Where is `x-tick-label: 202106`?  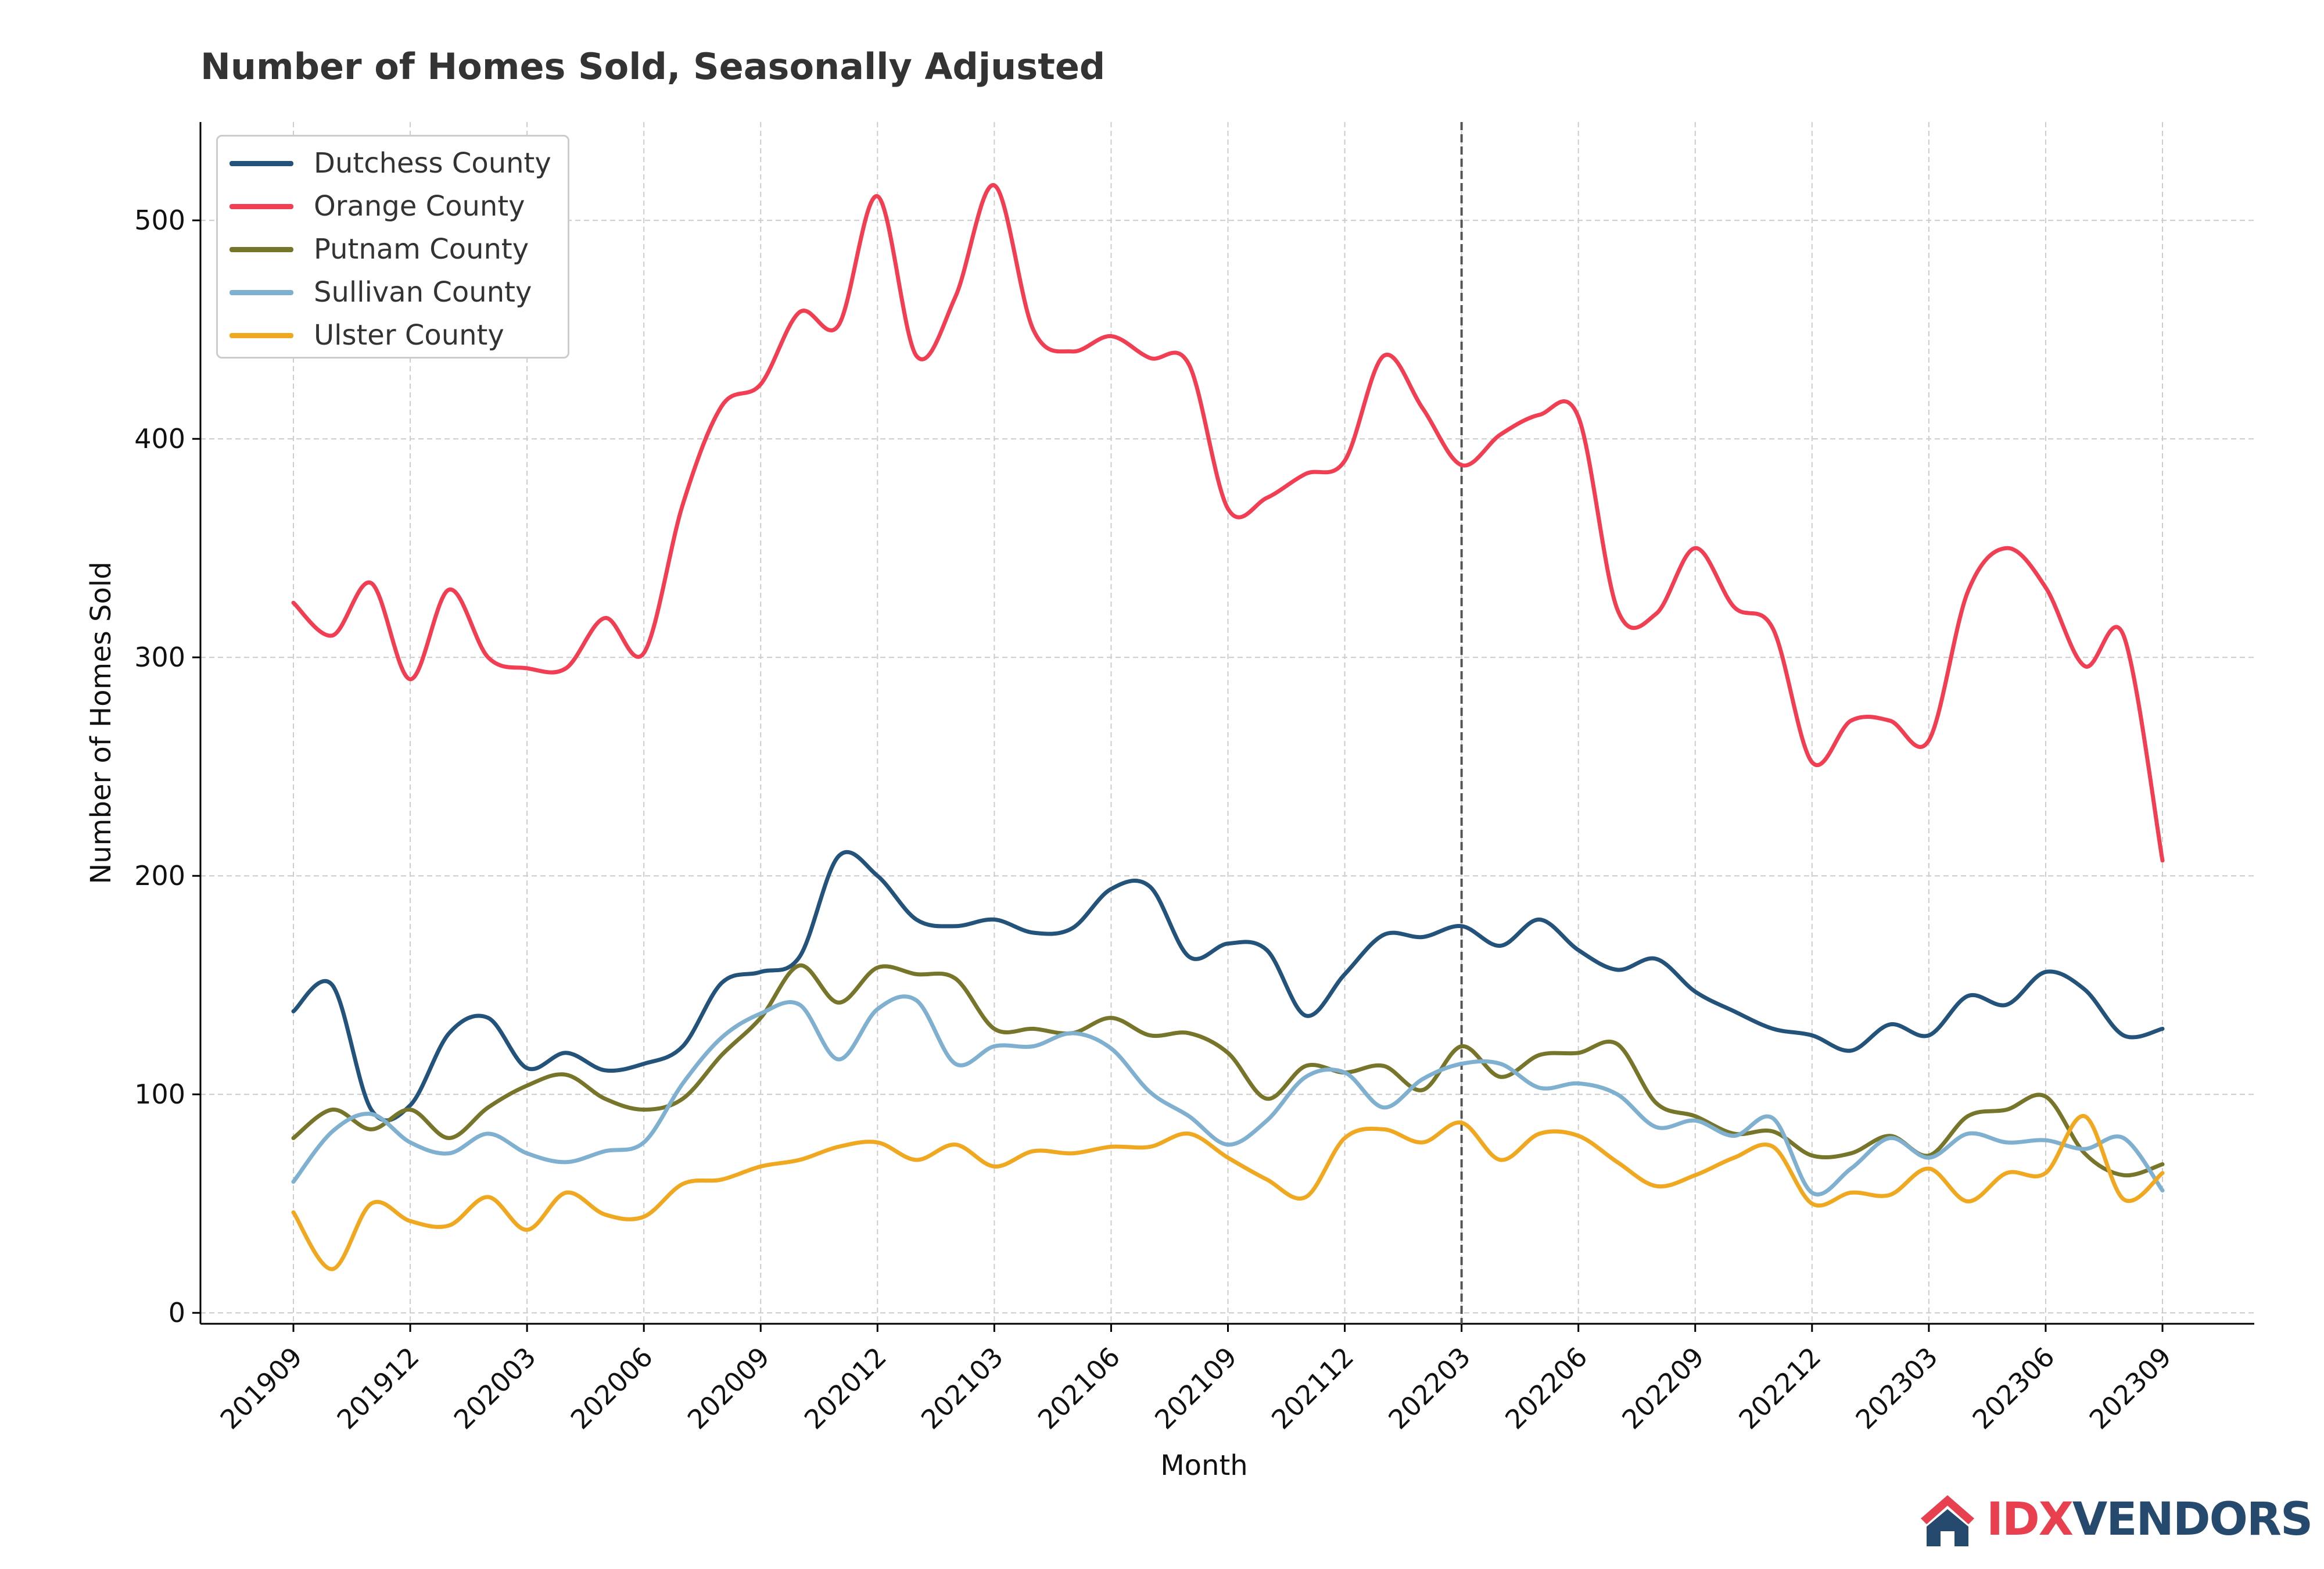 x-tick-label: 202106 is located at coordinates (1079, 1388).